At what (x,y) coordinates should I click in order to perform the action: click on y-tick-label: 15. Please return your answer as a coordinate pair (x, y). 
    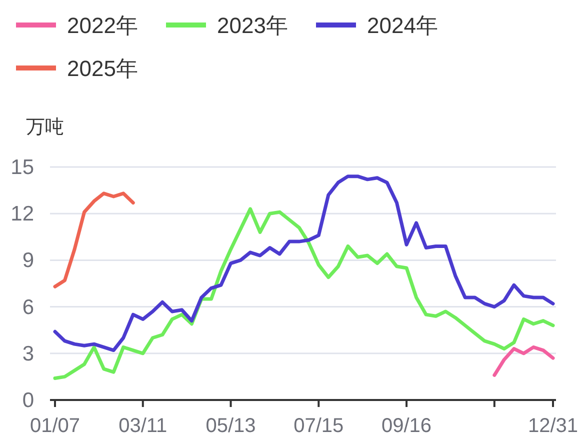
    Looking at the image, I should click on (22, 167).